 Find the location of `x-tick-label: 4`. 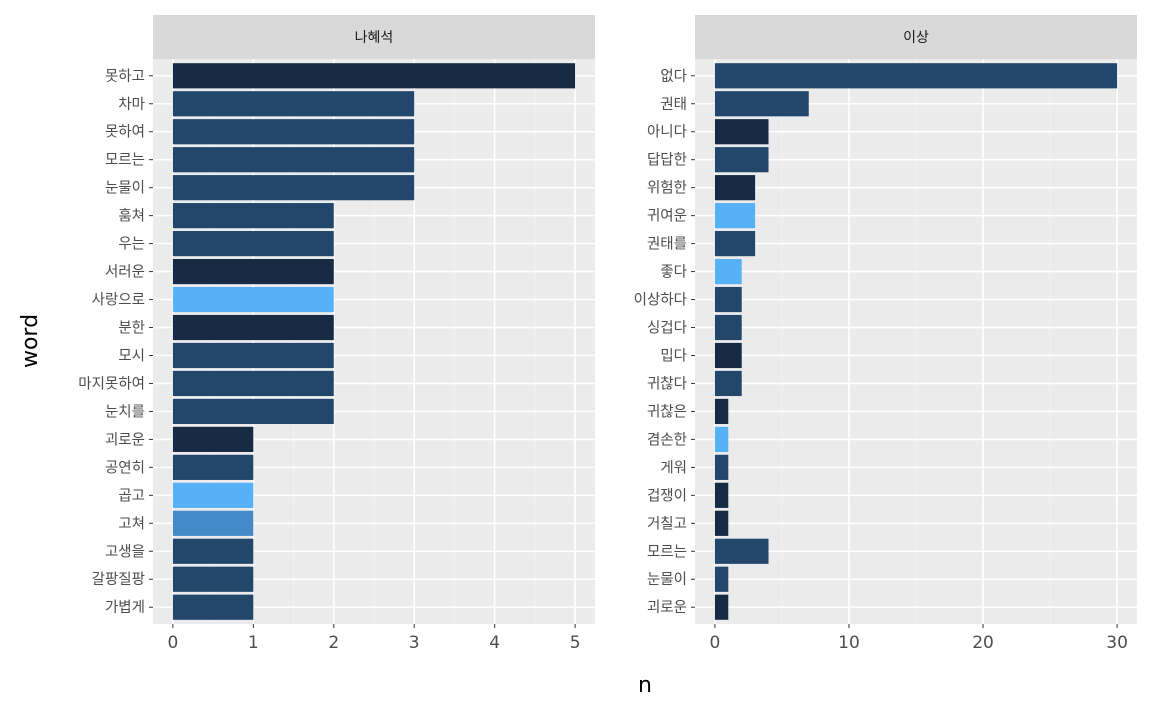

x-tick-label: 4 is located at coordinates (494, 643).